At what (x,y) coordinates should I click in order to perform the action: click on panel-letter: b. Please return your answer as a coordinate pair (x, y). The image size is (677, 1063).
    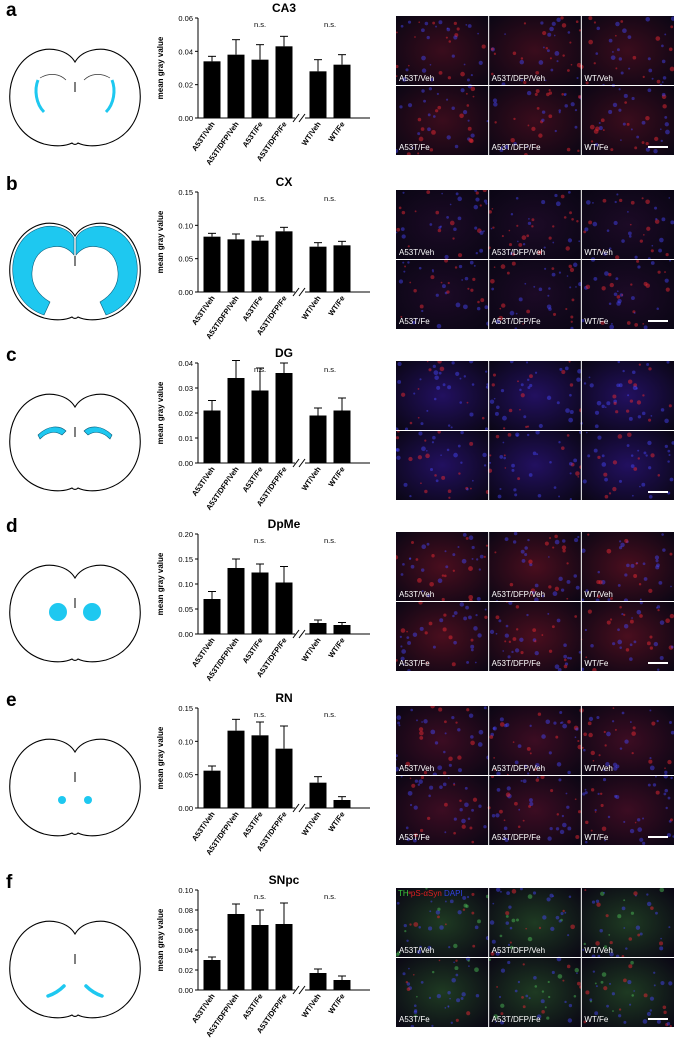
    Looking at the image, I should click on (12, 184).